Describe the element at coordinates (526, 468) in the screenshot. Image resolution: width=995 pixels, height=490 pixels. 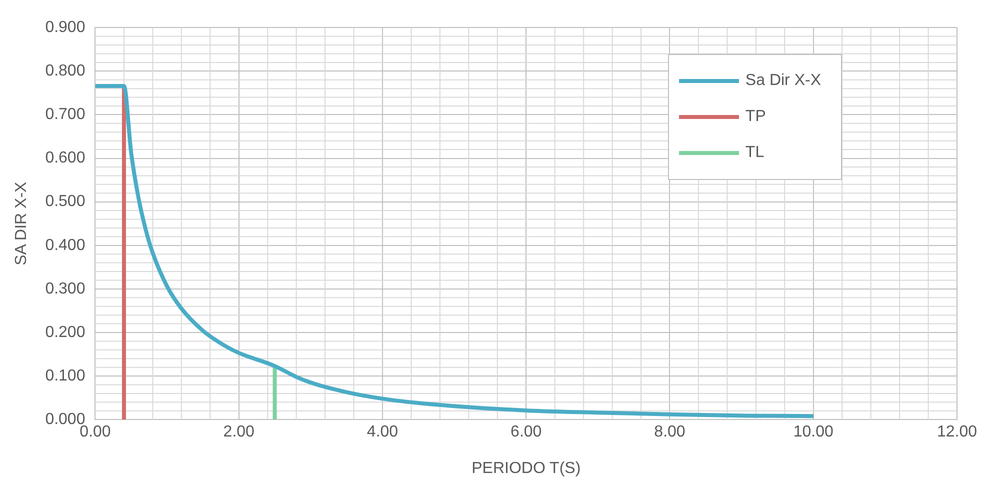
I see `x-axis-title: PERIODO T(S)` at that location.